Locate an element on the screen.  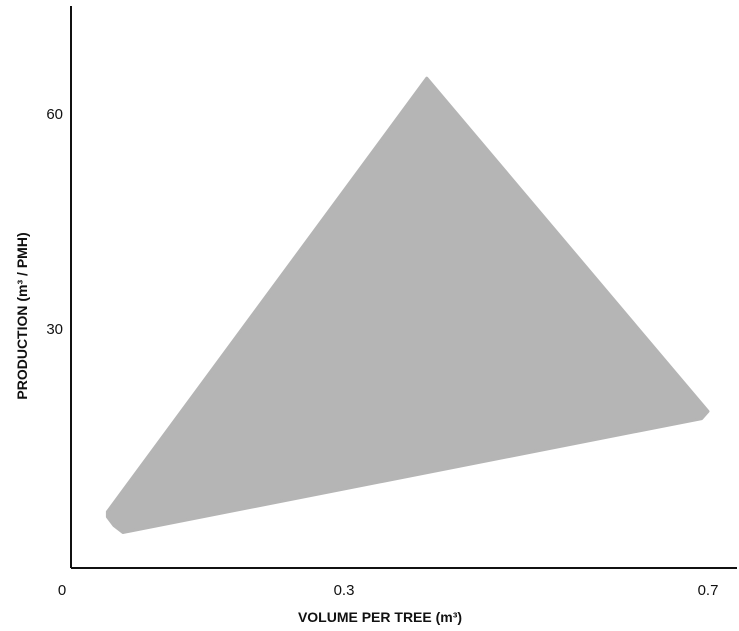
x-tick-labels: 0 0.3 0.7 is located at coordinates (388, 590).